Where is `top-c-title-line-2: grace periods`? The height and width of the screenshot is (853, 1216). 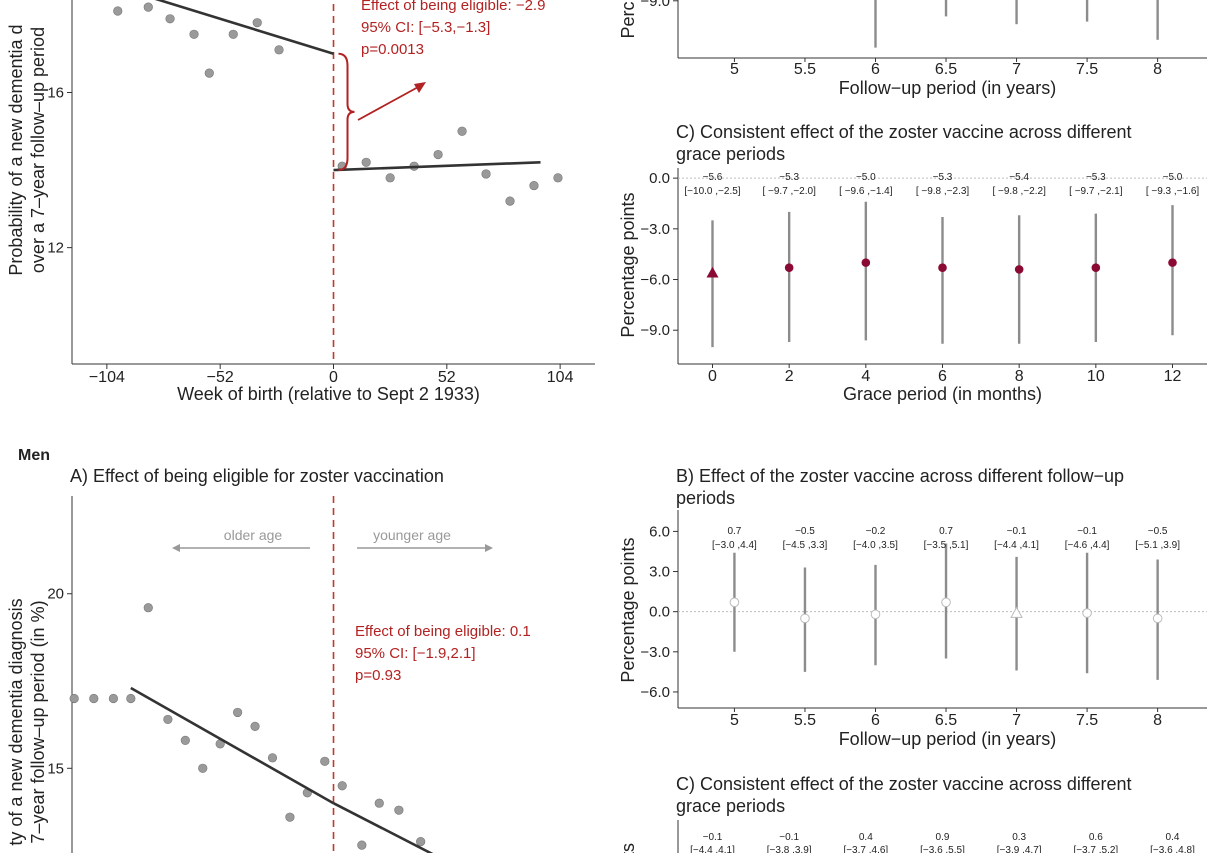
top-c-title-line-2: grace periods is located at coordinates (730, 154).